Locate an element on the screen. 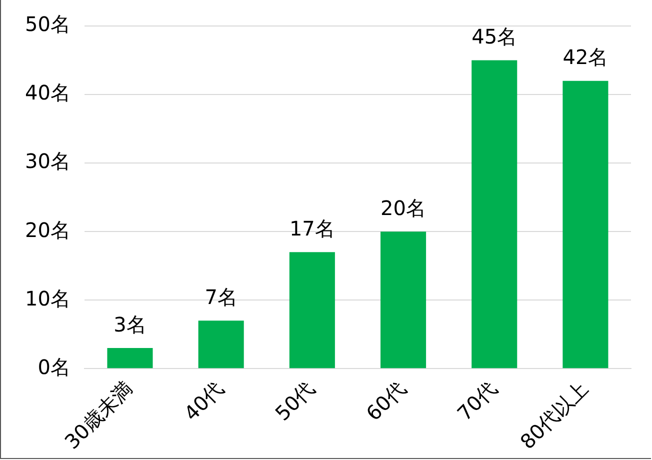 This screenshot has height=460, width=652. x-tick-label: 50代 is located at coordinates (295, 401).